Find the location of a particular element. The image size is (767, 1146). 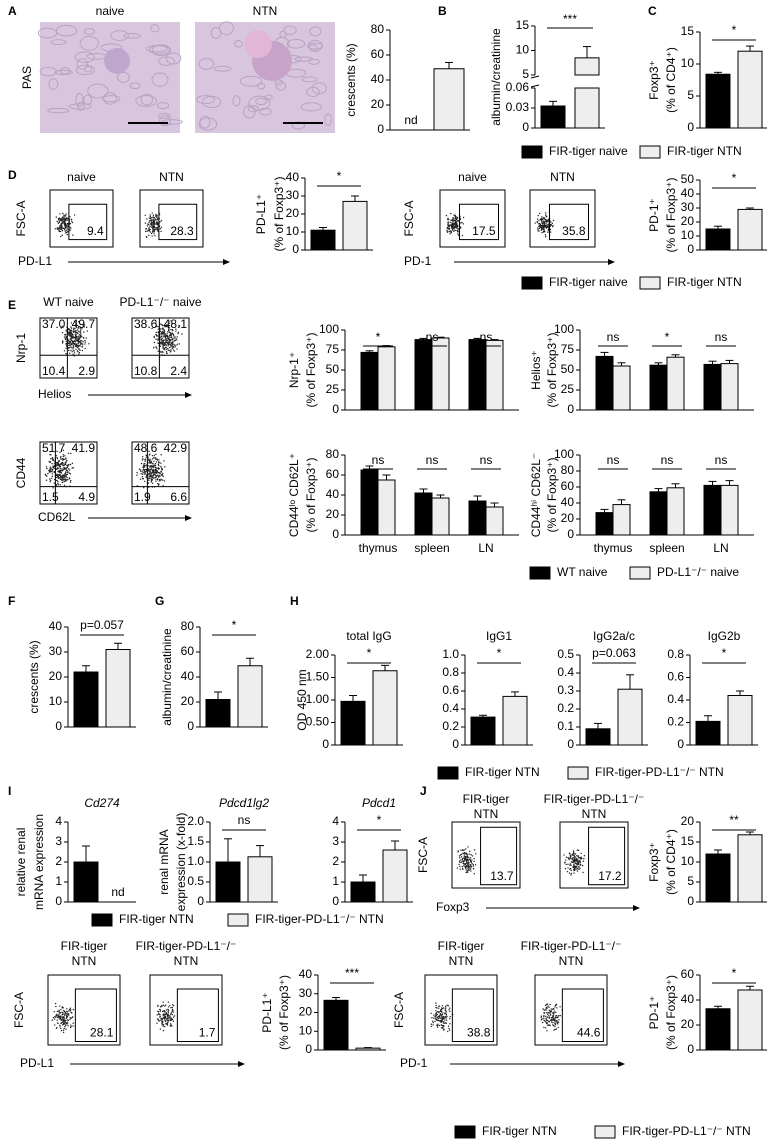

chart-title: Pdcd1 is located at coordinates (379, 803).